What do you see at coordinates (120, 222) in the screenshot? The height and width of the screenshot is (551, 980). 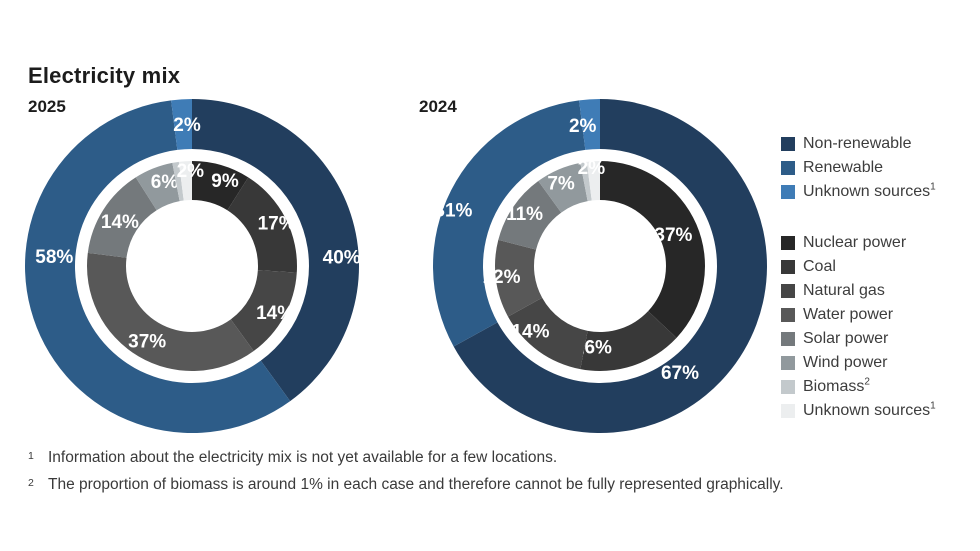 I see `inner-value-label-solar-power: 14%` at bounding box center [120, 222].